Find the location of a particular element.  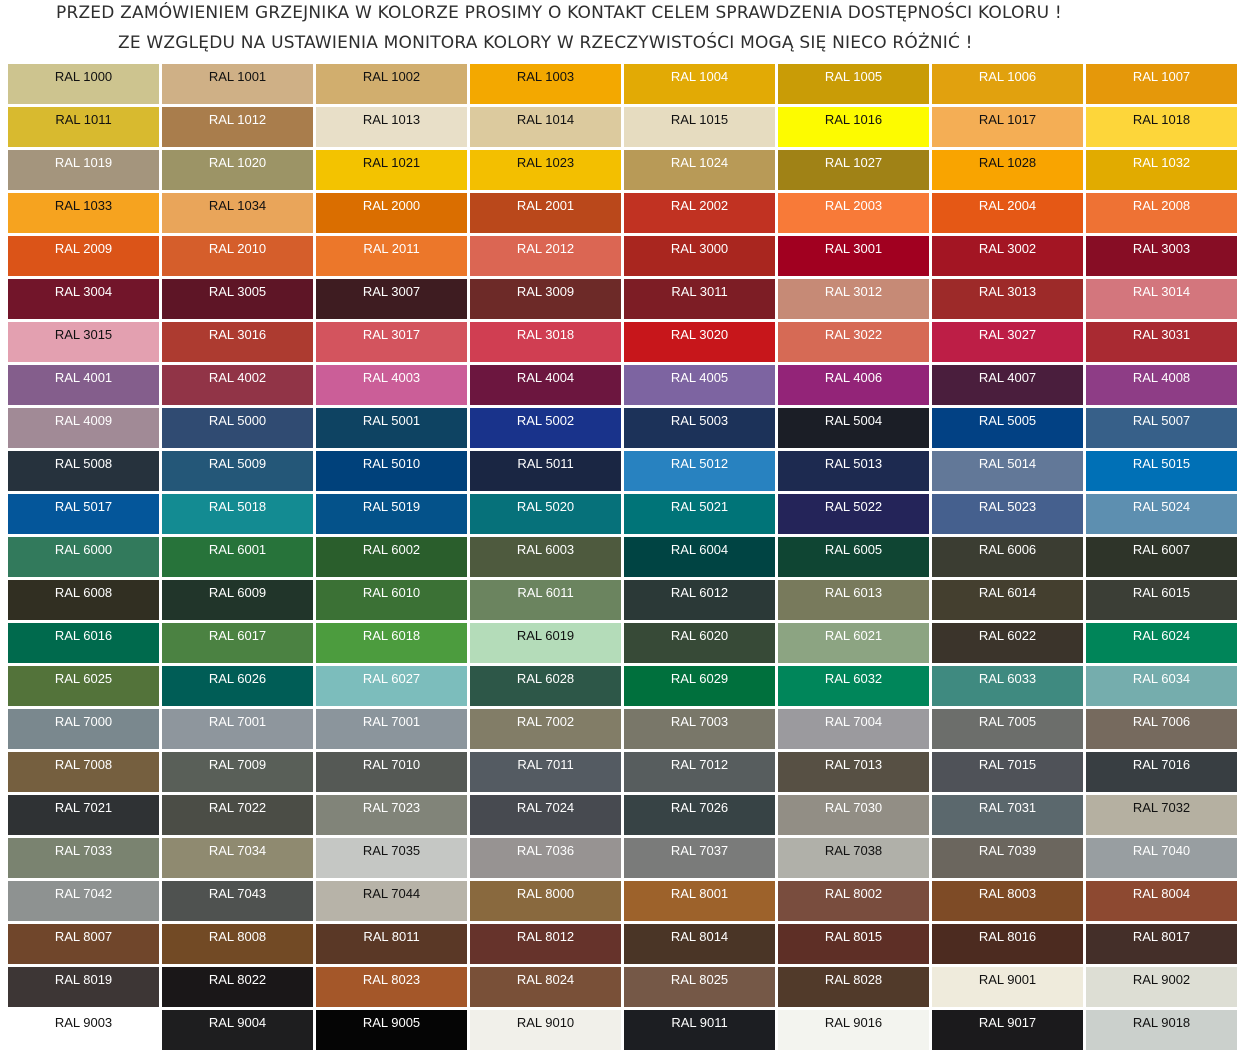

swatch-label: RAL 1002 is located at coordinates (391, 76).